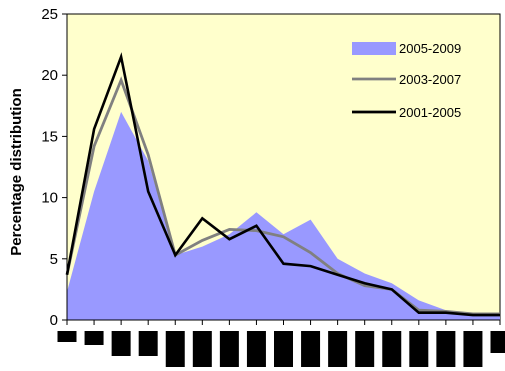 Image resolution: width=505 pixels, height=371 pixels. What do you see at coordinates (49, 75) in the screenshot?
I see `y-tick-label: 20` at bounding box center [49, 75].